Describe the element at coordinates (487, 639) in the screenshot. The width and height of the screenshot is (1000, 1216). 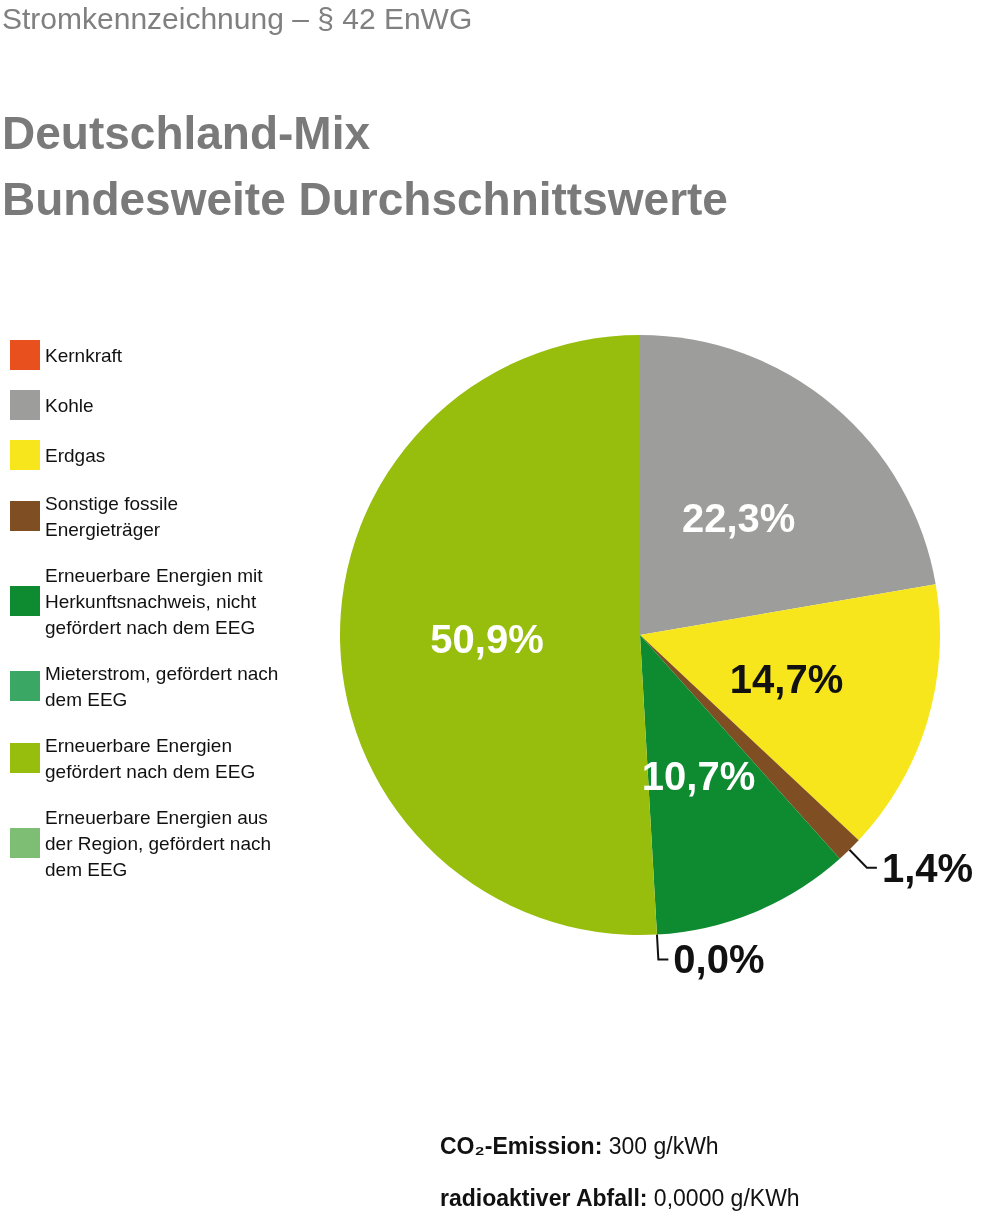
I see `data-label: 50,9%` at that location.